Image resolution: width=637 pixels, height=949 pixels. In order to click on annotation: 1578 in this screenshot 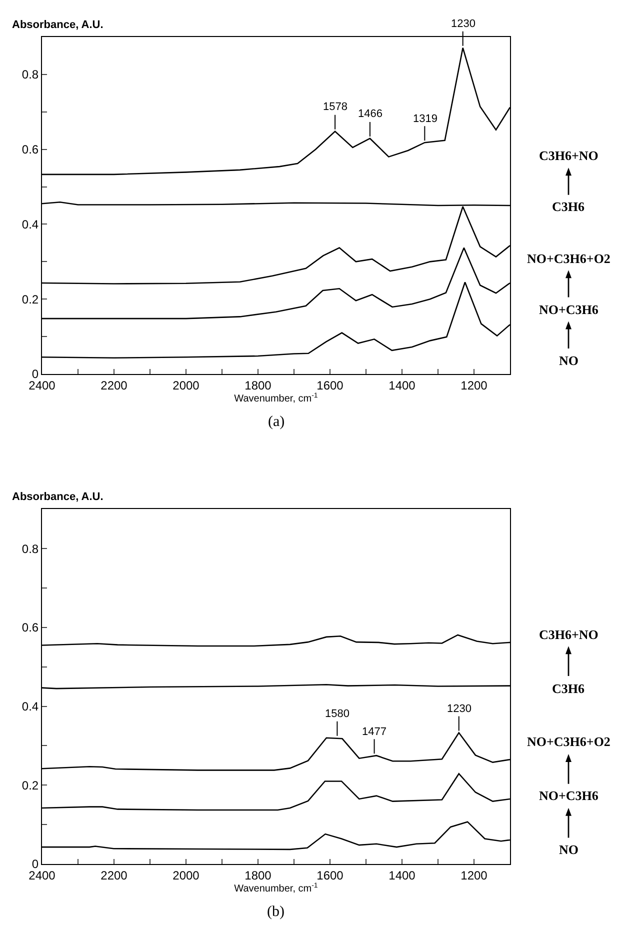, I will do `click(335, 107)`.